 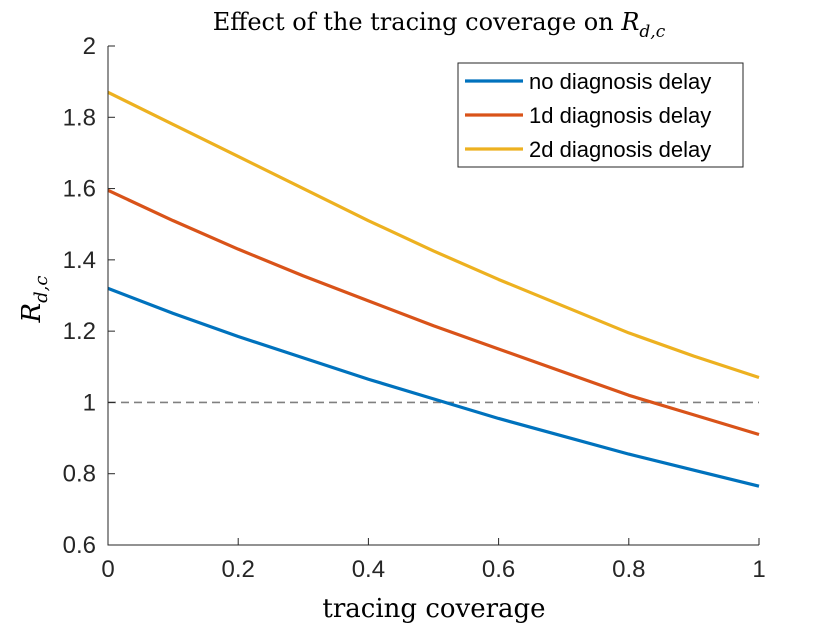 I want to click on y-axis-label: Rd,c, so click(x=34, y=300).